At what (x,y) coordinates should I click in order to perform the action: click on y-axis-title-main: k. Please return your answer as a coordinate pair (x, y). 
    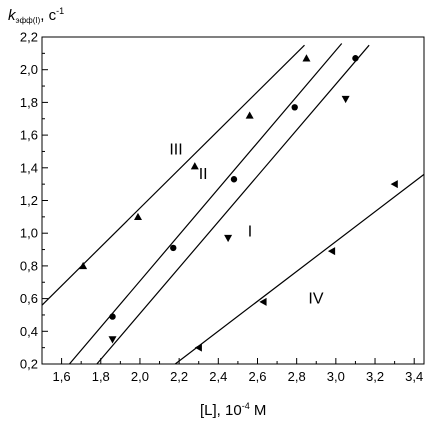
    Looking at the image, I should click on (12, 15).